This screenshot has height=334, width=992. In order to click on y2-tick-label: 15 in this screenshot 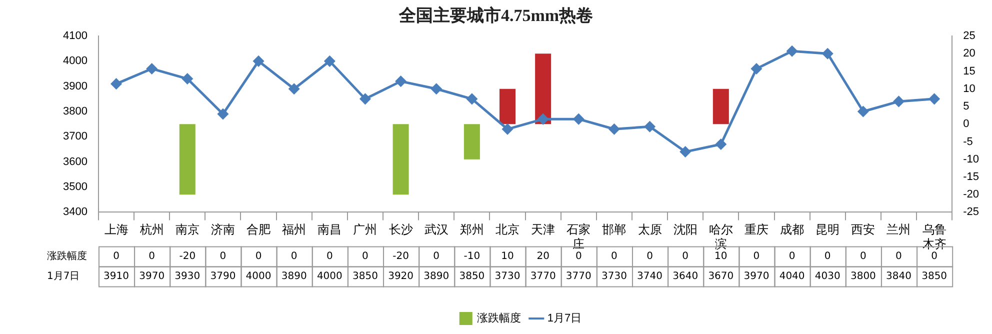, I will do `click(969, 71)`.